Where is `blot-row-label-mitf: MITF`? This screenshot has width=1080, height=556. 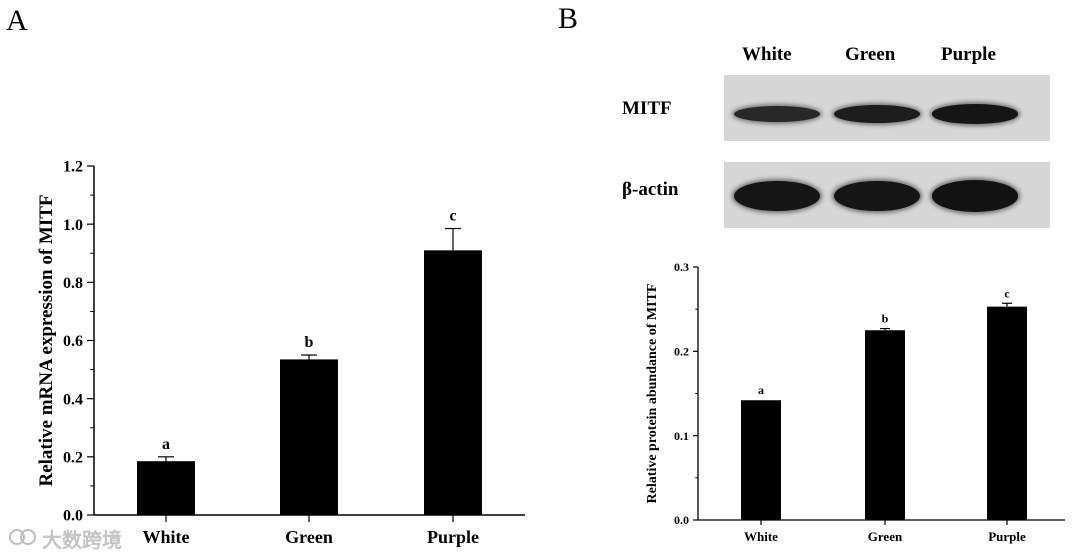 blot-row-label-mitf: MITF is located at coordinates (647, 108).